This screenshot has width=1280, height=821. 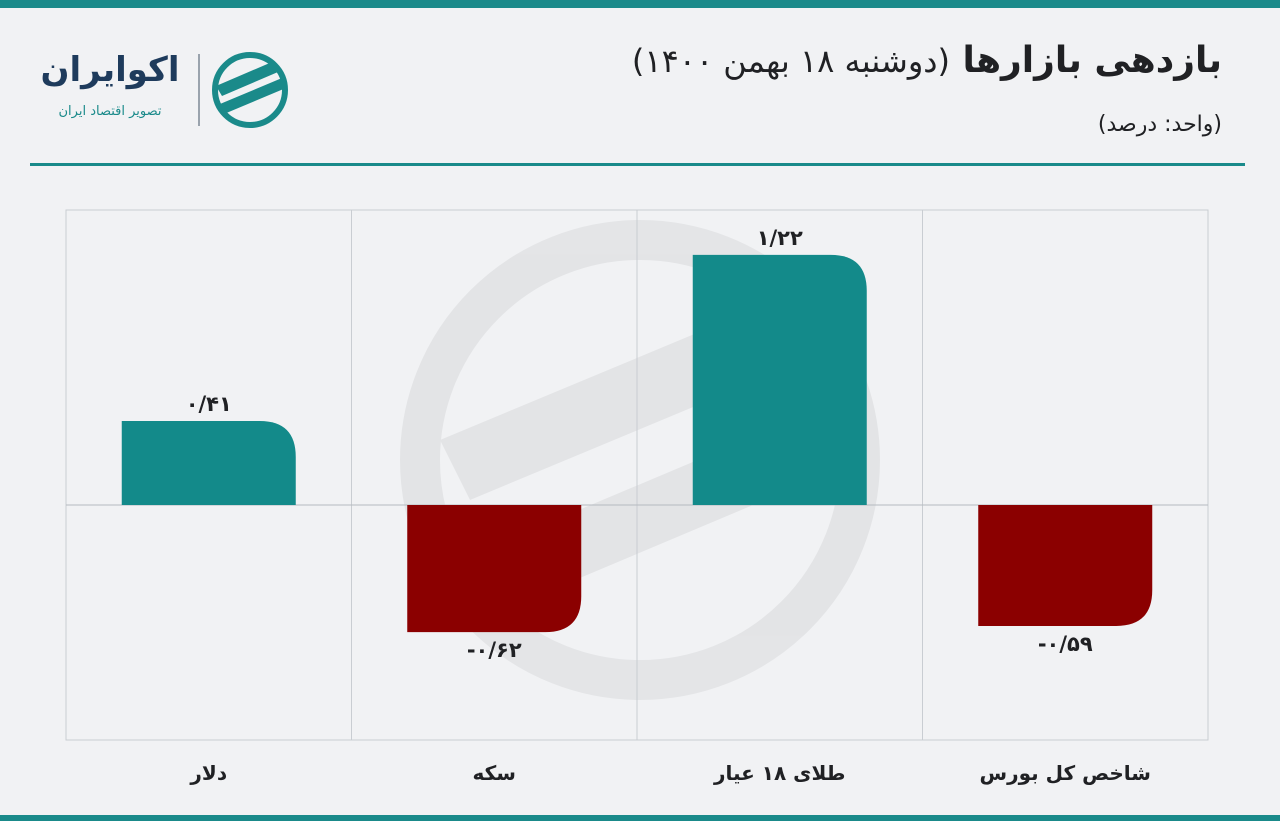 What do you see at coordinates (1065, 644) in the screenshot?
I see `data-label: -۰/۵۹` at bounding box center [1065, 644].